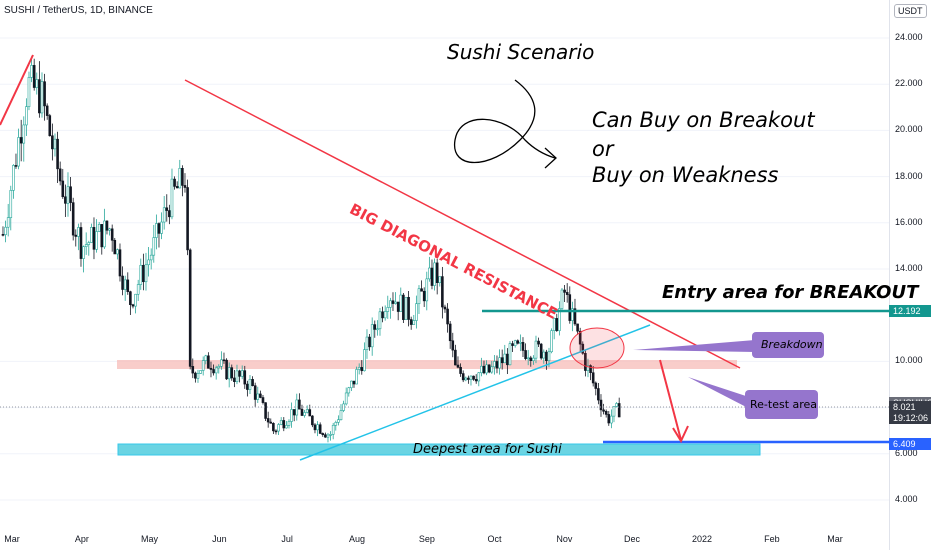 This screenshot has height=550, width=932. I want to click on symbol-title: SUSHI / TetherUS, 1D, BINANCE, so click(78, 10).